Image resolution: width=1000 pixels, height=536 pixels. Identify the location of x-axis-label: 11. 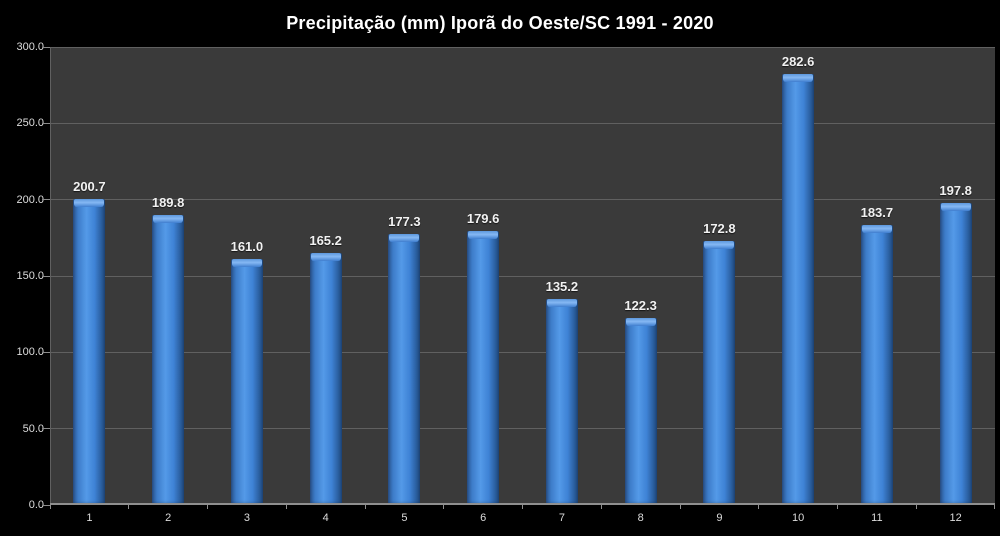
(877, 518).